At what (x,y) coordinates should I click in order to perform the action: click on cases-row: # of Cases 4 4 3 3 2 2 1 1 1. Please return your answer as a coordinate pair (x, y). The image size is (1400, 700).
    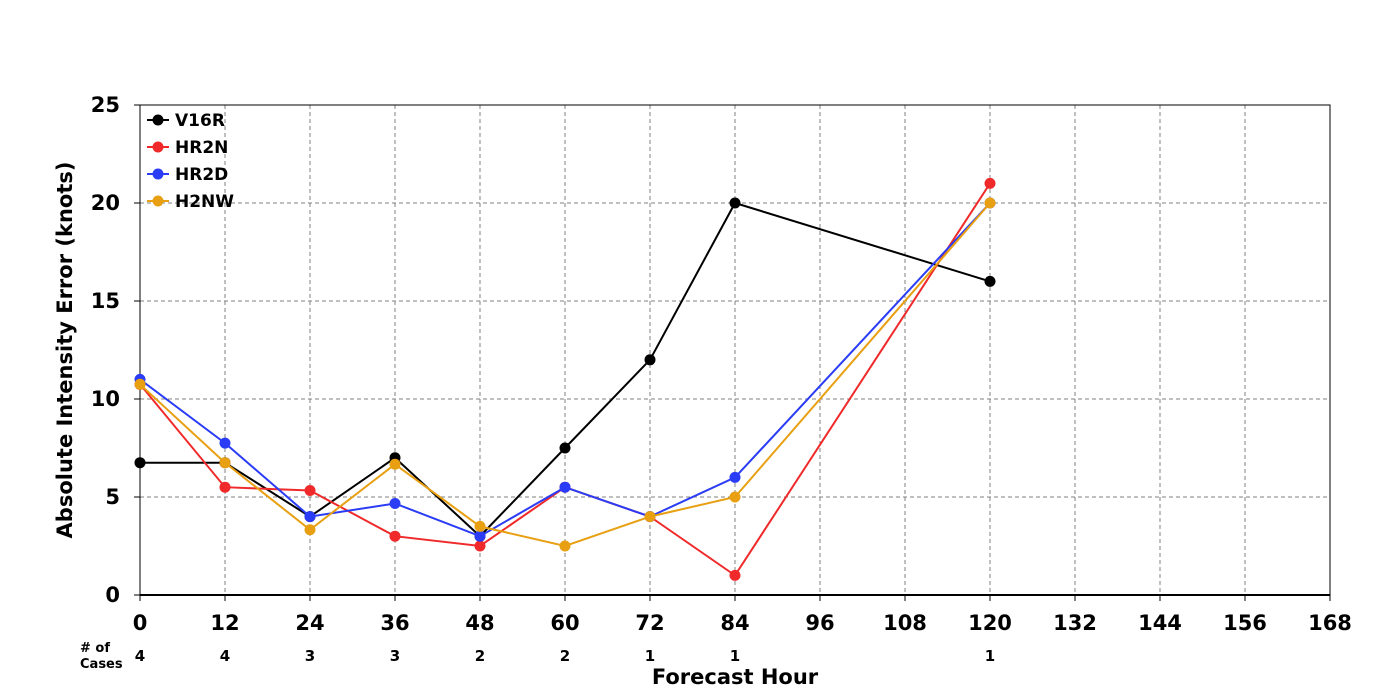
    Looking at the image, I should click on (537, 656).